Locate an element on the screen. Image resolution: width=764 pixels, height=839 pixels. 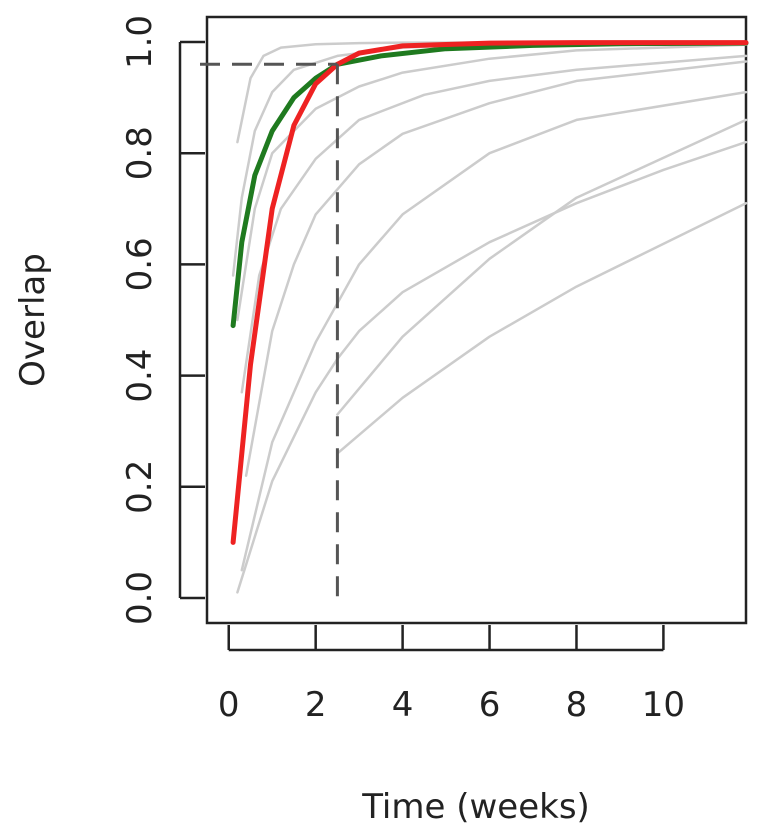
y-tick-label-4: 0.8 is located at coordinates (140, 153).